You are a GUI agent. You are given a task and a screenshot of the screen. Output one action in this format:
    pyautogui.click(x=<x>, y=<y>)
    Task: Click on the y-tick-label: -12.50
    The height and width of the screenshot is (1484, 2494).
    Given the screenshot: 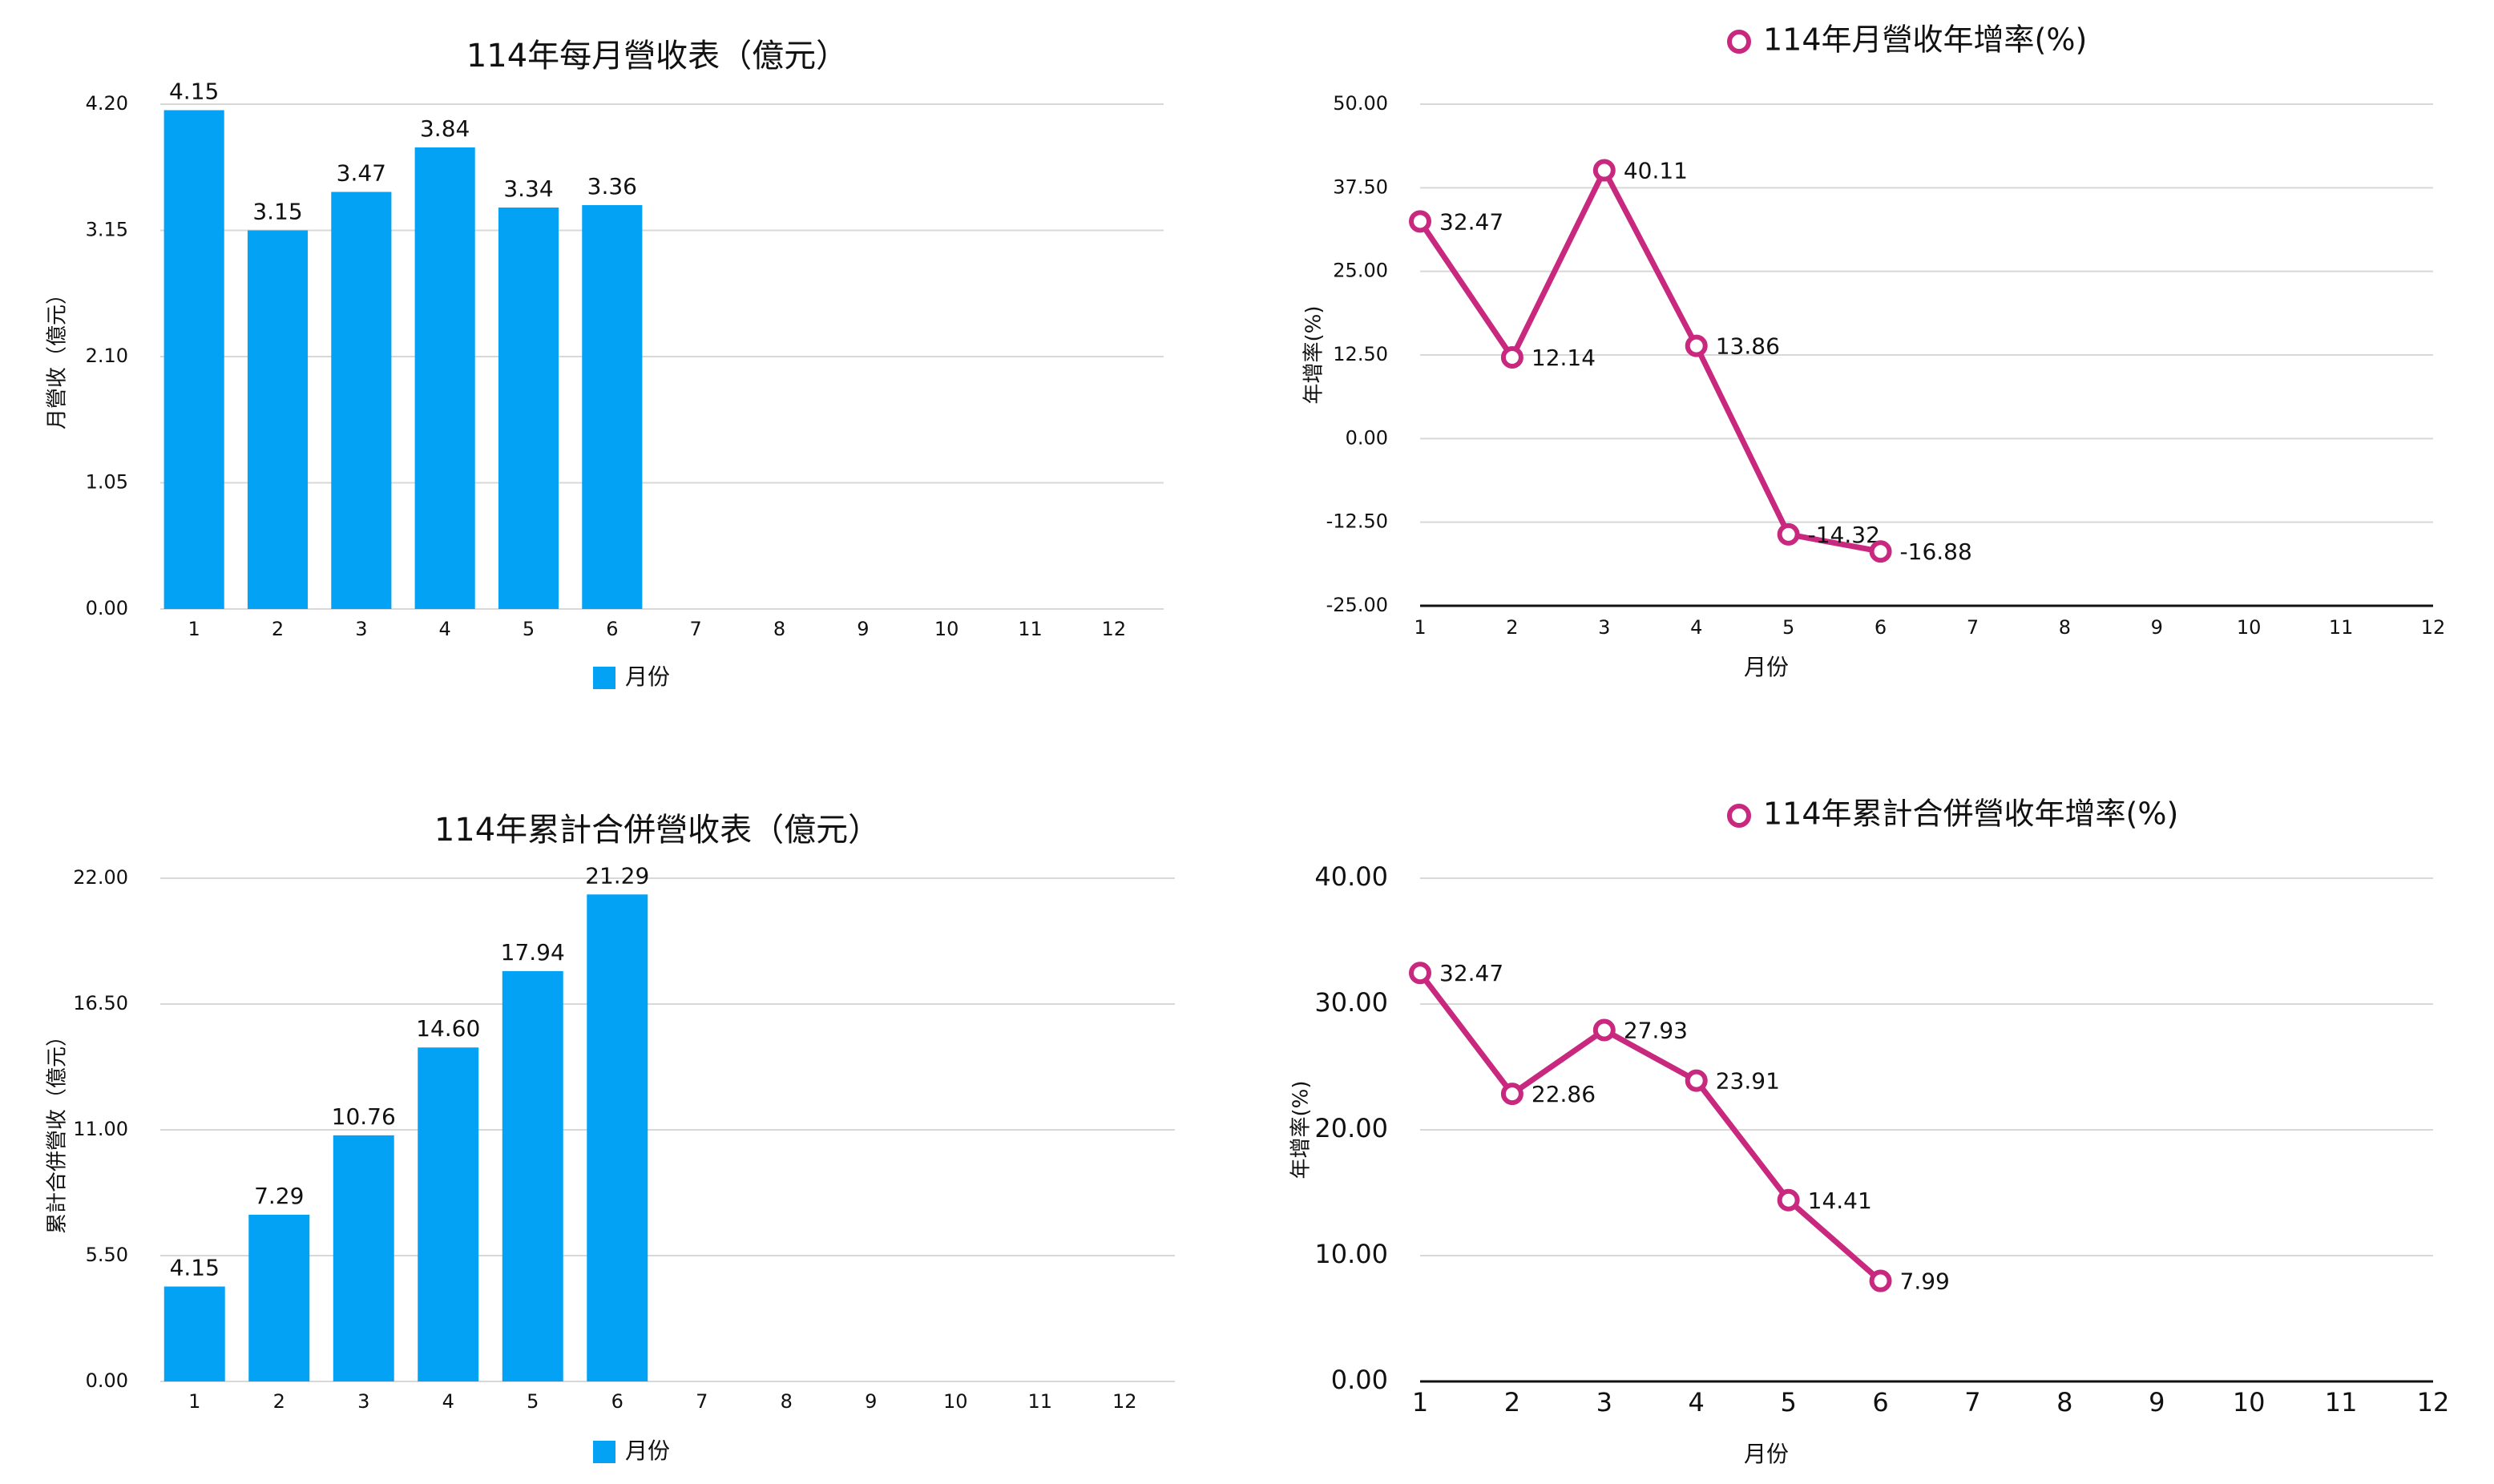 What is the action you would take?
    pyautogui.click(x=1357, y=522)
    